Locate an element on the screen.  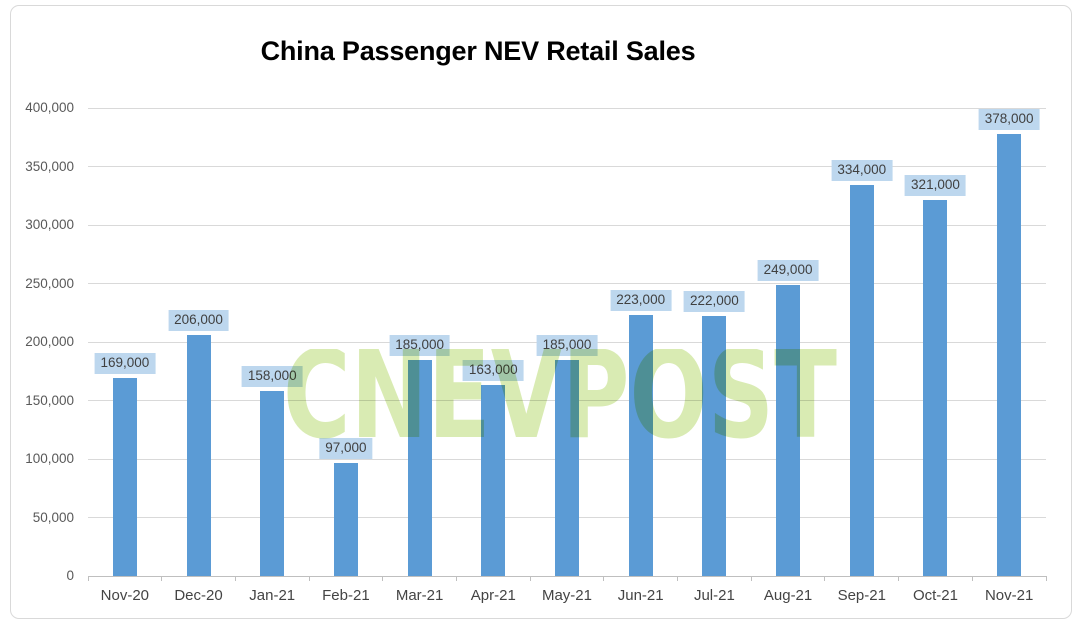
bar-slot: 97,000 is located at coordinates (346, 342).